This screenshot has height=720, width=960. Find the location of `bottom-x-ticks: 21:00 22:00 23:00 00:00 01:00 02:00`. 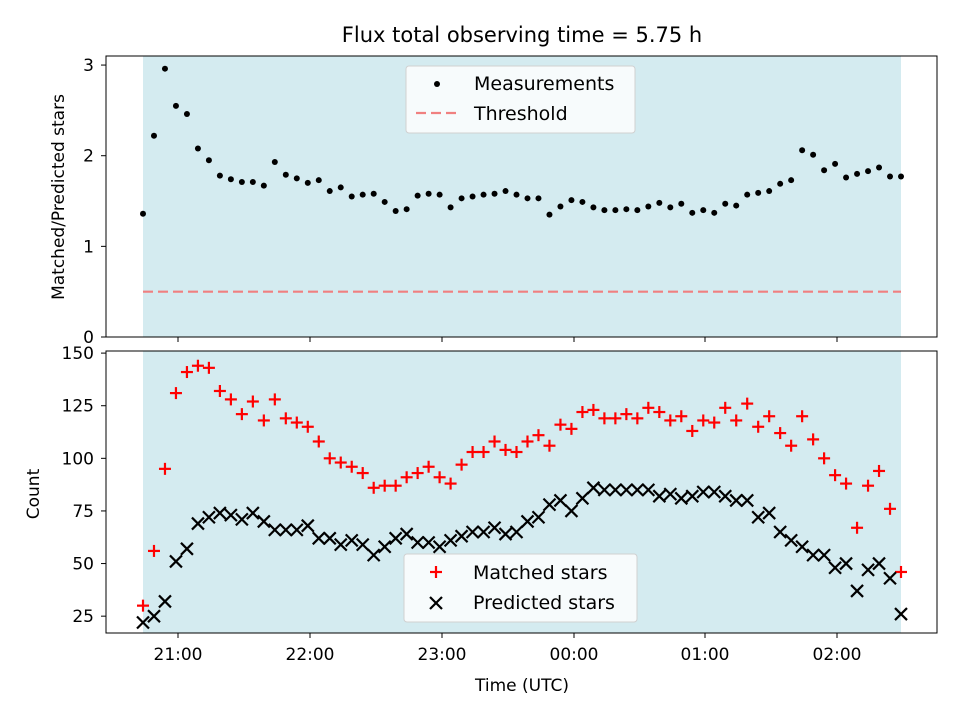

bottom-x-ticks: 21:00 22:00 23:00 00:00 01:00 02:00 is located at coordinates (508, 649).